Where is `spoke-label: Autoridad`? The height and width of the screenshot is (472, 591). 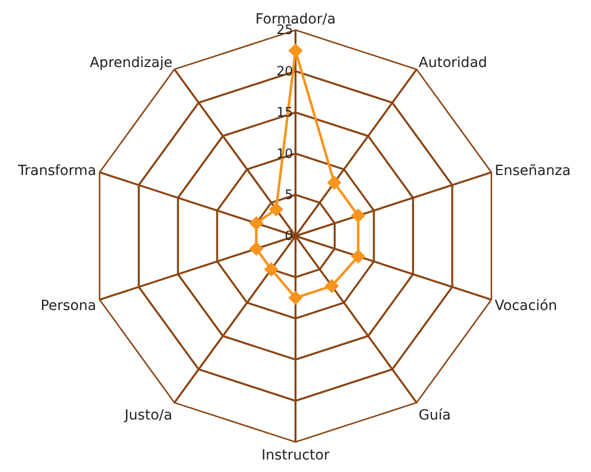 spoke-label: Autoridad is located at coordinates (453, 63).